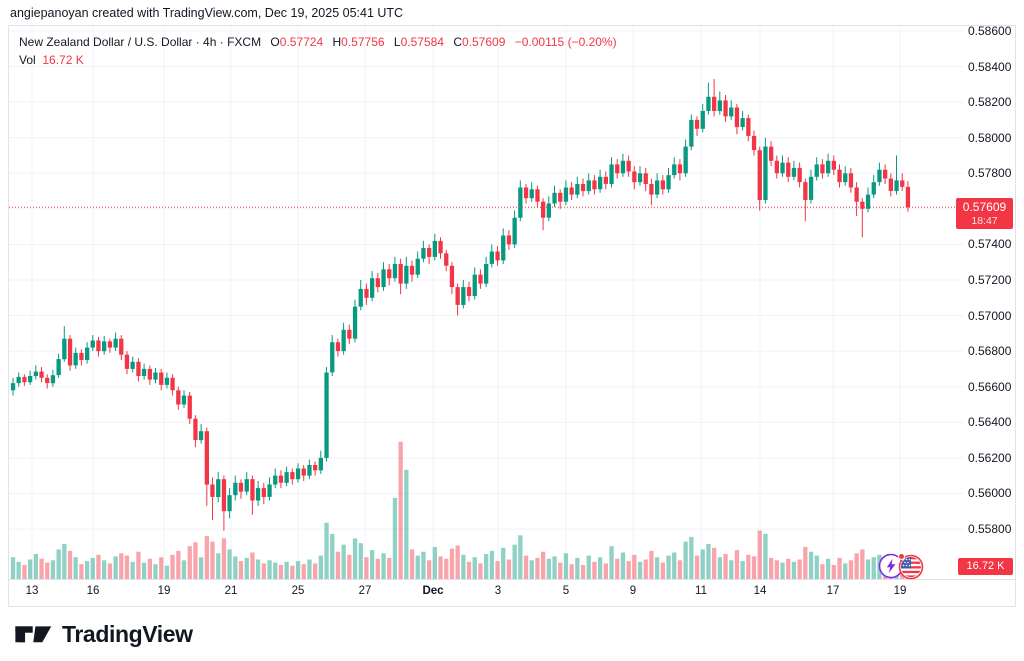 The width and height of the screenshot is (1024, 661). Describe the element at coordinates (990, 387) in the screenshot. I see `price-axis-label: 0.56600` at that location.